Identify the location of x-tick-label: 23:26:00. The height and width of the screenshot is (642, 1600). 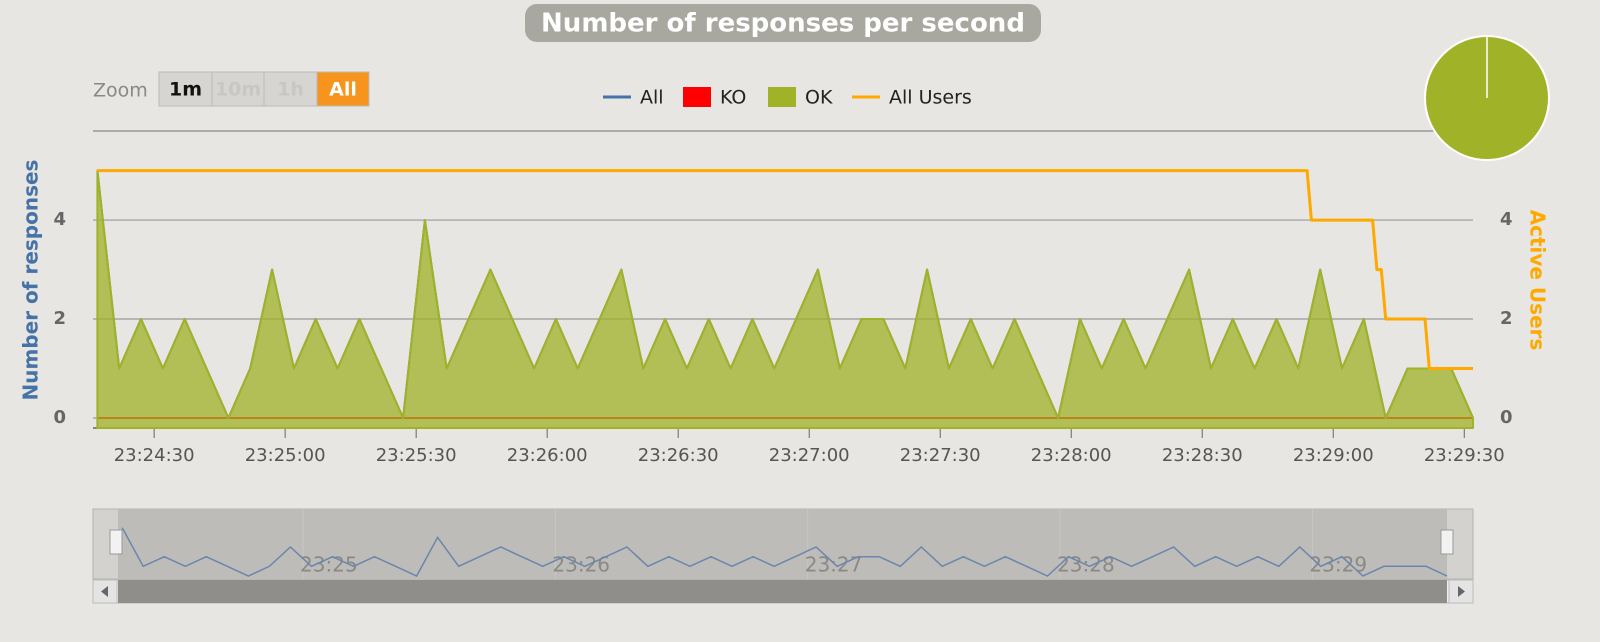
(547, 455).